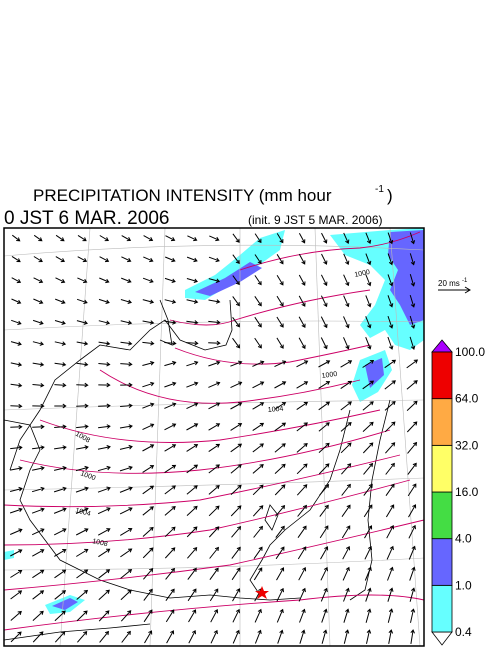 The height and width of the screenshot is (650, 500). What do you see at coordinates (262, 592) in the screenshot?
I see `station-marker` at bounding box center [262, 592].